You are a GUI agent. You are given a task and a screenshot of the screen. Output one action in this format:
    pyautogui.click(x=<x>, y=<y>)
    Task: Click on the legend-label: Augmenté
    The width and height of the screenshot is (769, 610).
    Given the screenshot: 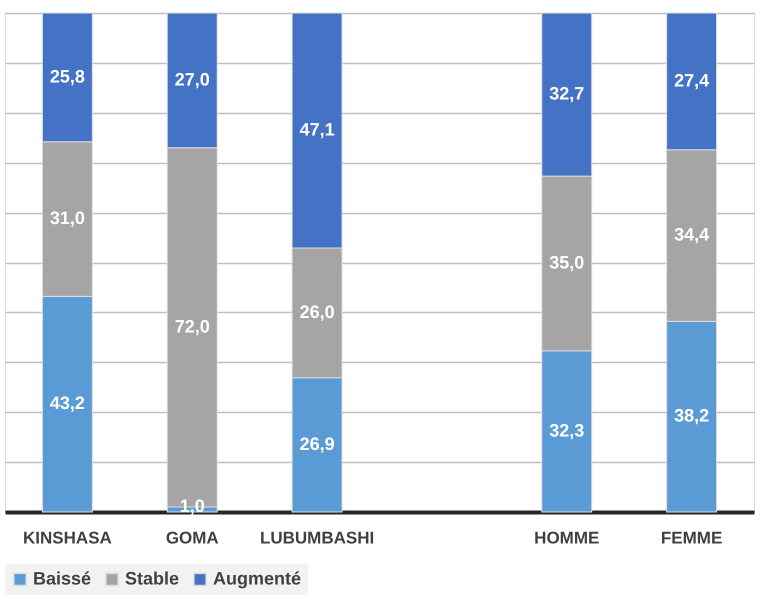 What is the action you would take?
    pyautogui.click(x=257, y=578)
    